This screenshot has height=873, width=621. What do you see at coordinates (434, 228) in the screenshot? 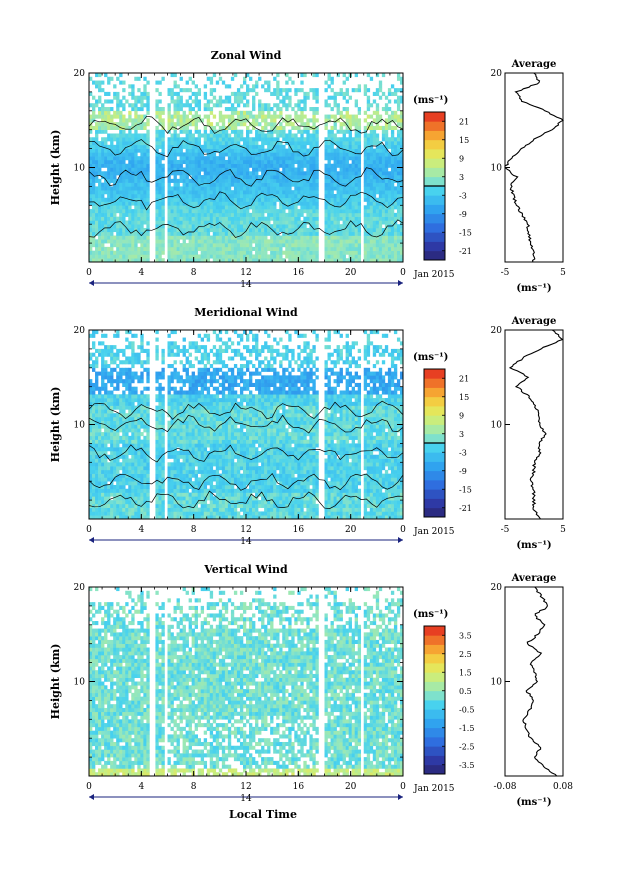
I see `colorbar-band` at bounding box center [434, 228].